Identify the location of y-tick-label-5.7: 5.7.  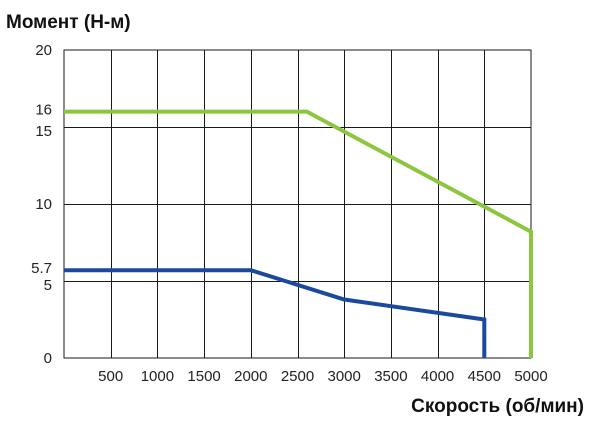
(41, 268).